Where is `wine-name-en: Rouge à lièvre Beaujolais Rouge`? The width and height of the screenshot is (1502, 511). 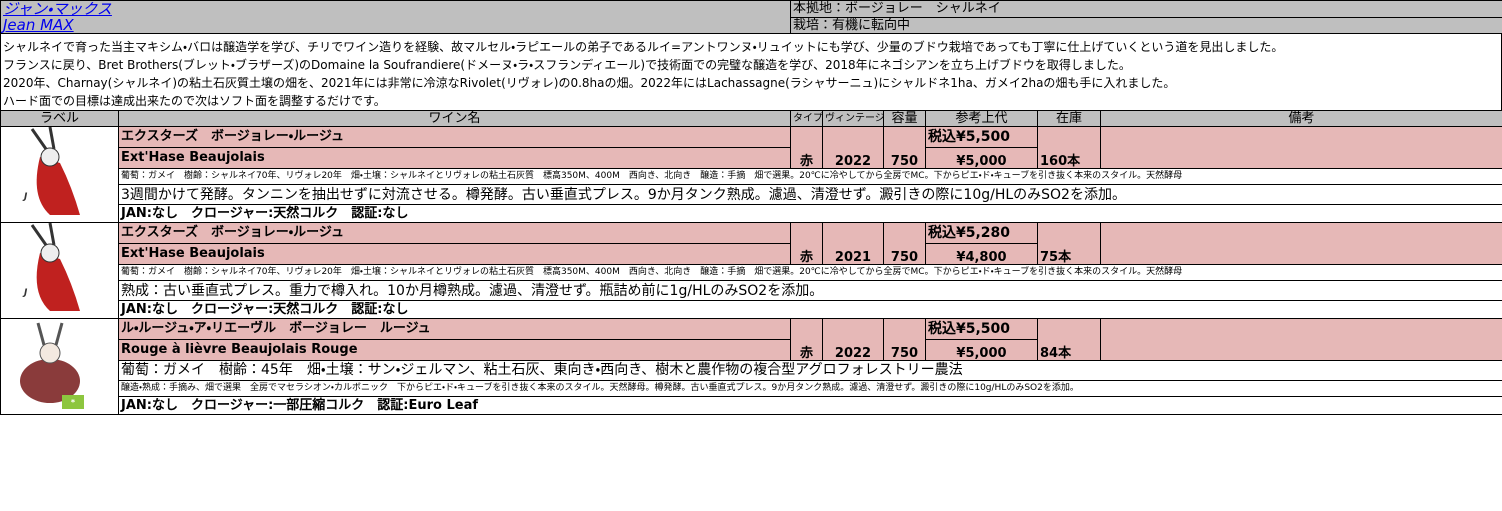
wine-name-en: Rouge à lièvre Beaujolais Rouge is located at coordinates (454, 349).